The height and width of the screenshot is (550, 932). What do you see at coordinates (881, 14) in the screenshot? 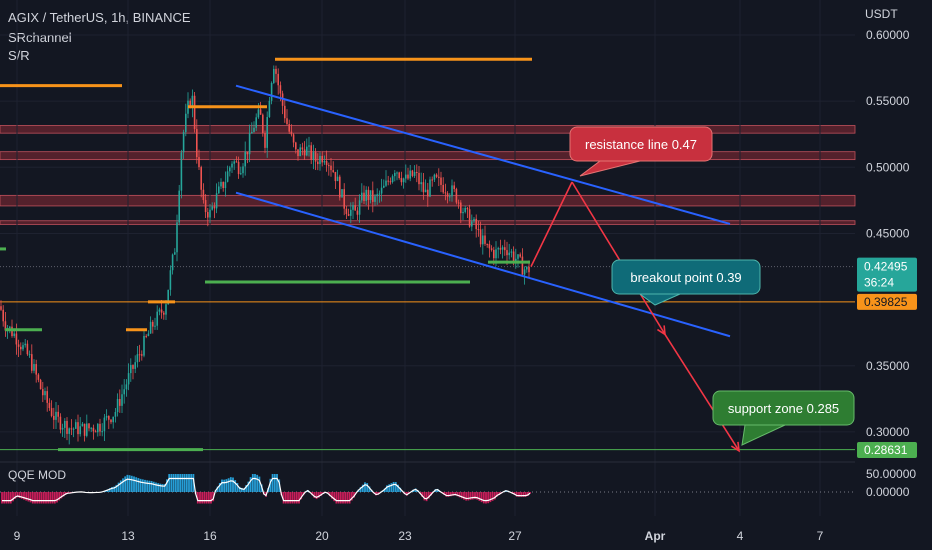
I see `currency-label: USDT` at bounding box center [881, 14].